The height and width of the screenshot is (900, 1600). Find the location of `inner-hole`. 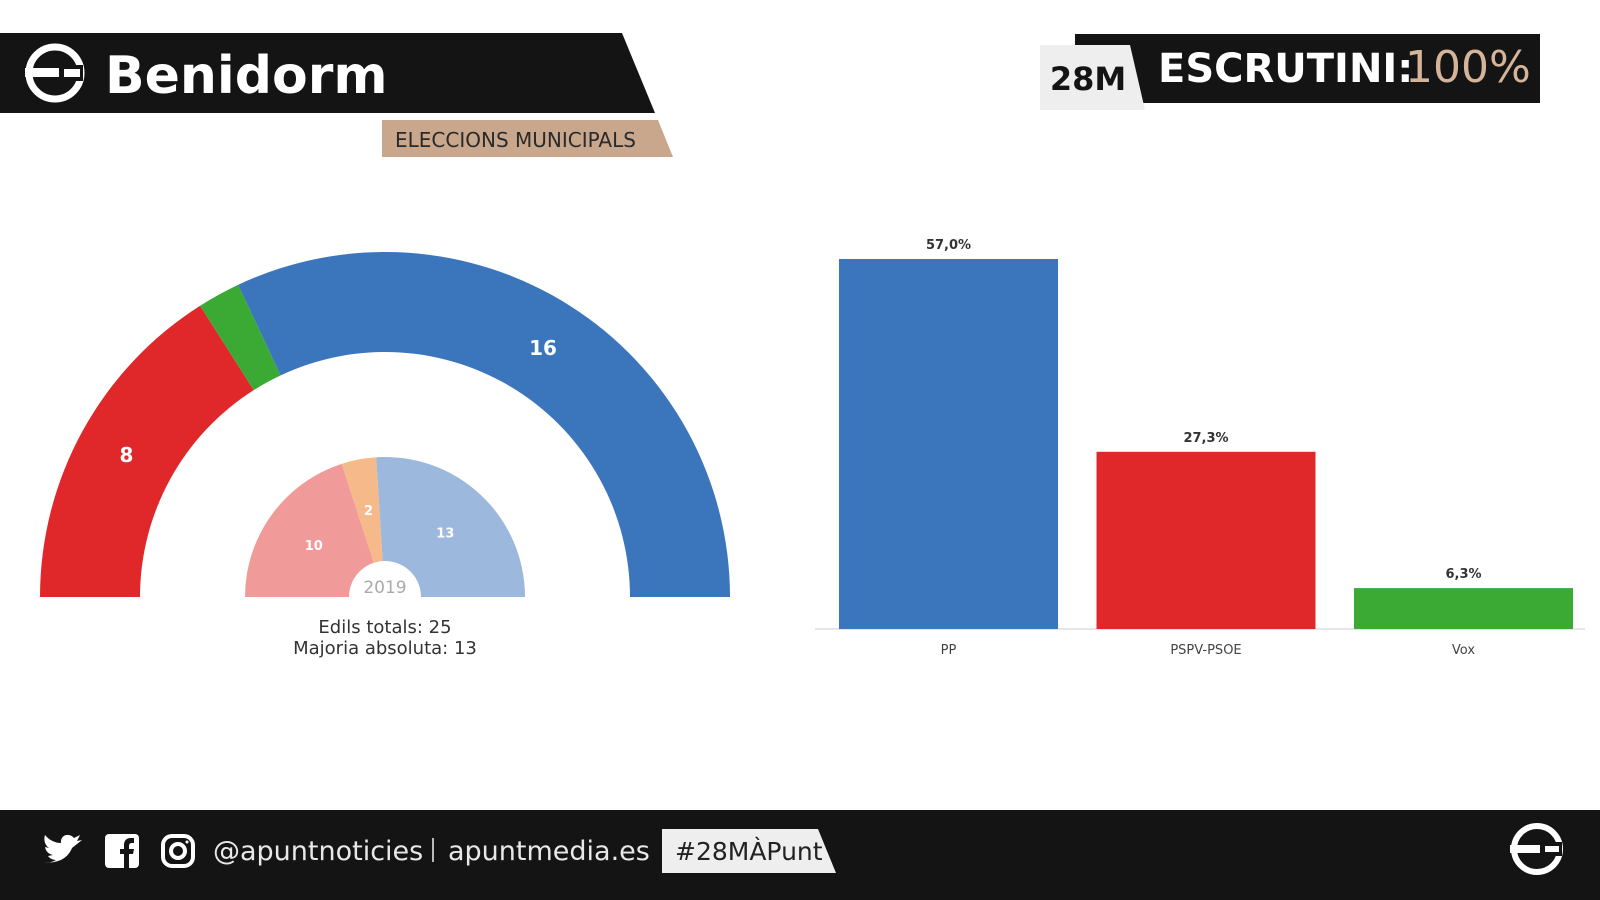

inner-hole is located at coordinates (385, 597).